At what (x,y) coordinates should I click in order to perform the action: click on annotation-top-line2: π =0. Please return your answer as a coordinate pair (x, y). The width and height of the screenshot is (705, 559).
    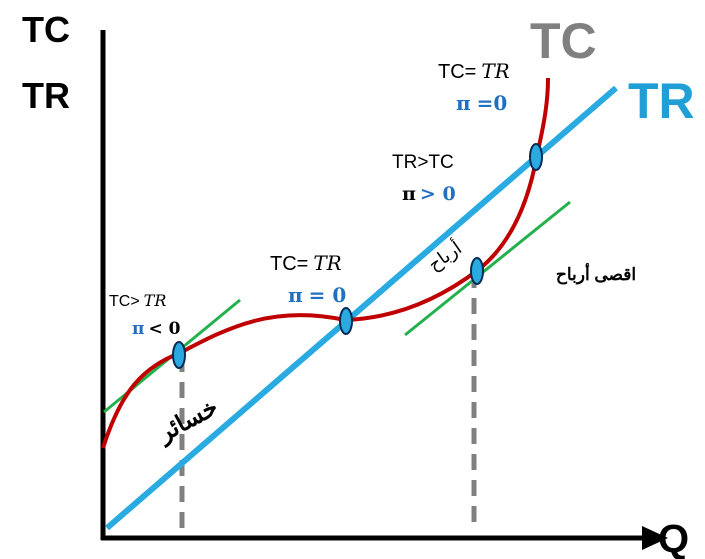
    Looking at the image, I should click on (481, 103).